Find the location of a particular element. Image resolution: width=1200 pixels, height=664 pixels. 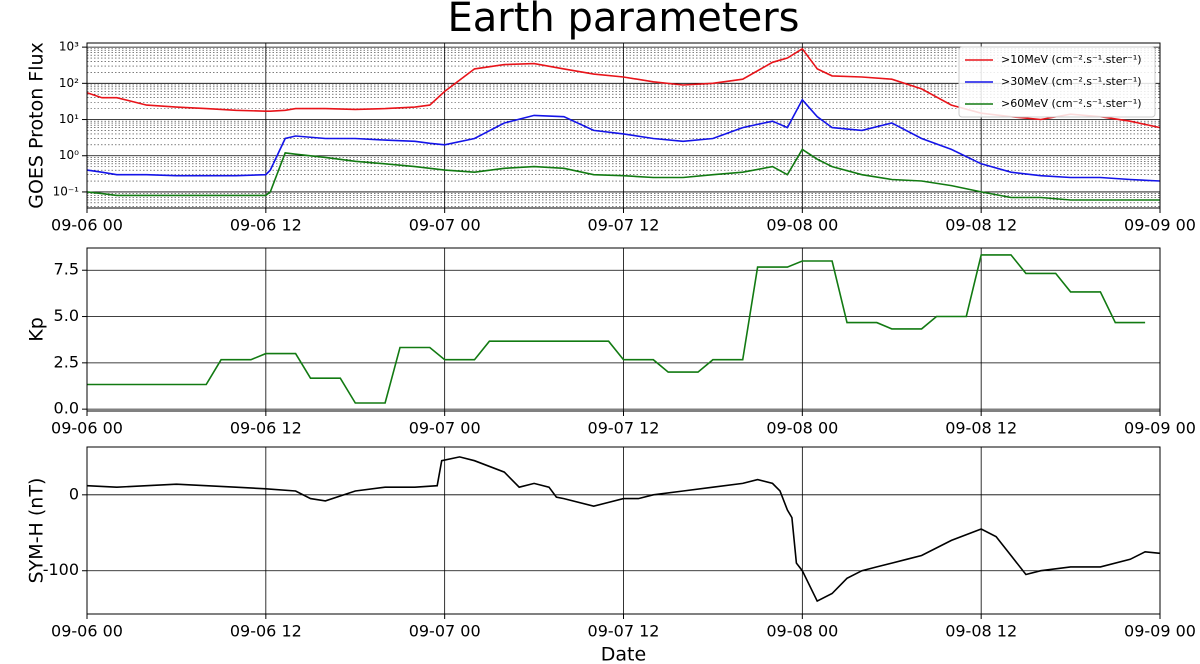

y-tick-label: 2.5 is located at coordinates (66, 361).